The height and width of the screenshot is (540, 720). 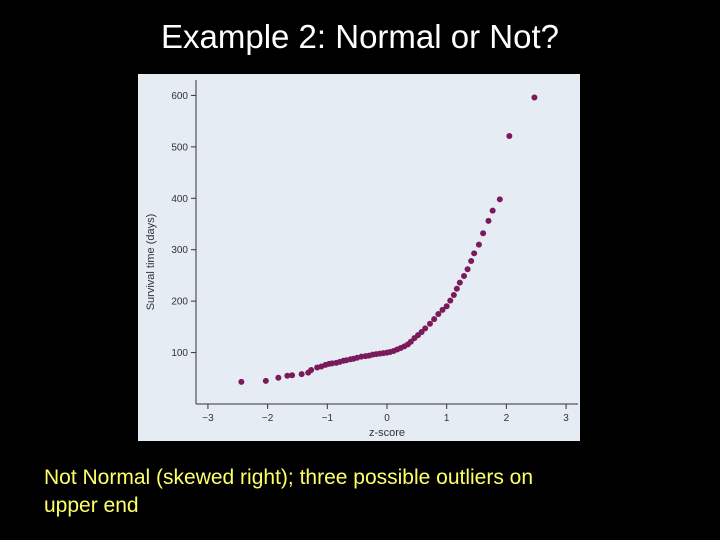 What do you see at coordinates (447, 418) in the screenshot?
I see `x-tick-label: 1` at bounding box center [447, 418].